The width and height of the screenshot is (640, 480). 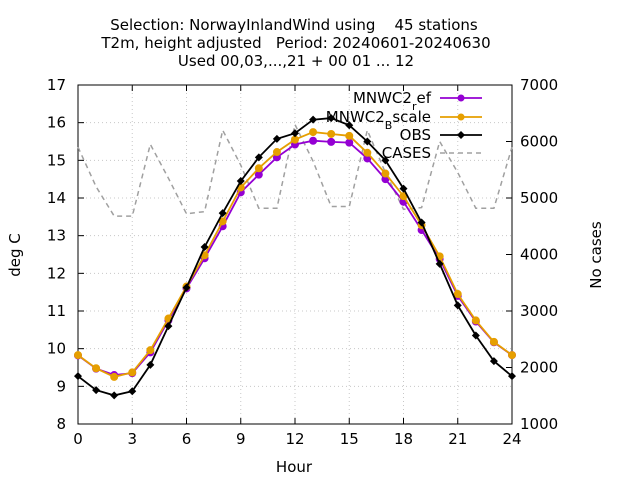 I want to click on x-tick-label: 12, so click(x=294, y=439).